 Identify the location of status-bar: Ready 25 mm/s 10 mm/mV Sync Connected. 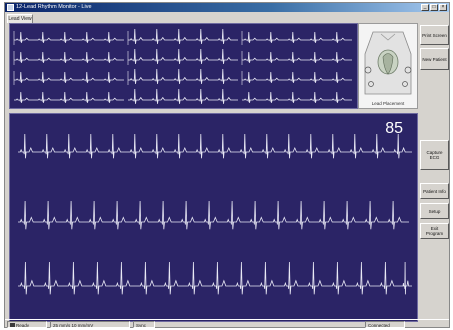
(227, 324).